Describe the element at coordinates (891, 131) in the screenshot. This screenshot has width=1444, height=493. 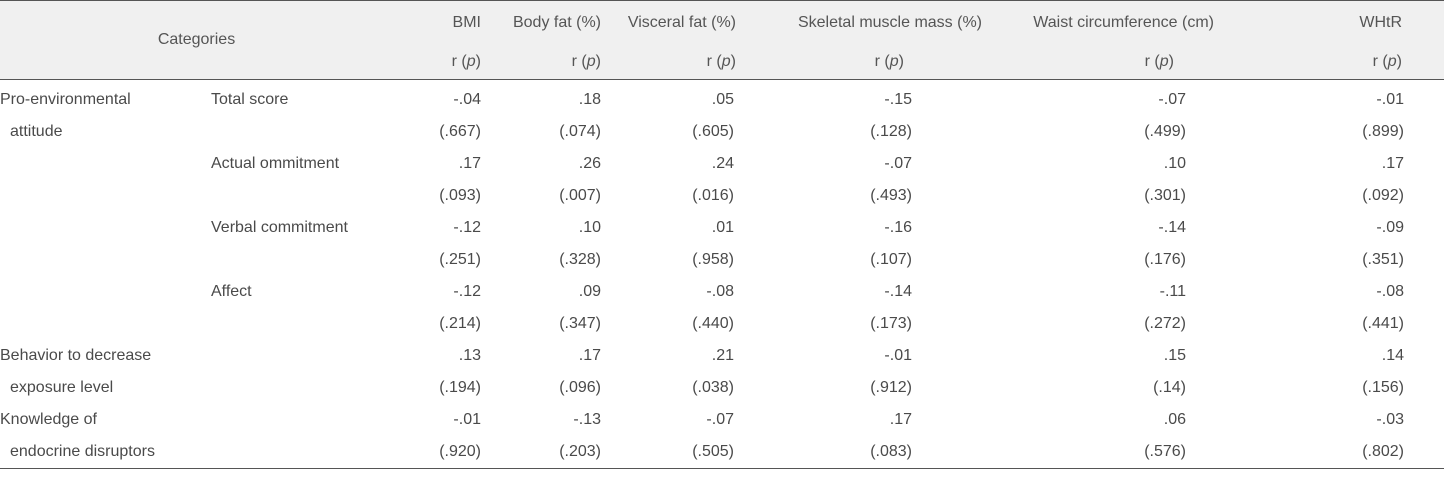
I see `table-cell: (.128)` at that location.